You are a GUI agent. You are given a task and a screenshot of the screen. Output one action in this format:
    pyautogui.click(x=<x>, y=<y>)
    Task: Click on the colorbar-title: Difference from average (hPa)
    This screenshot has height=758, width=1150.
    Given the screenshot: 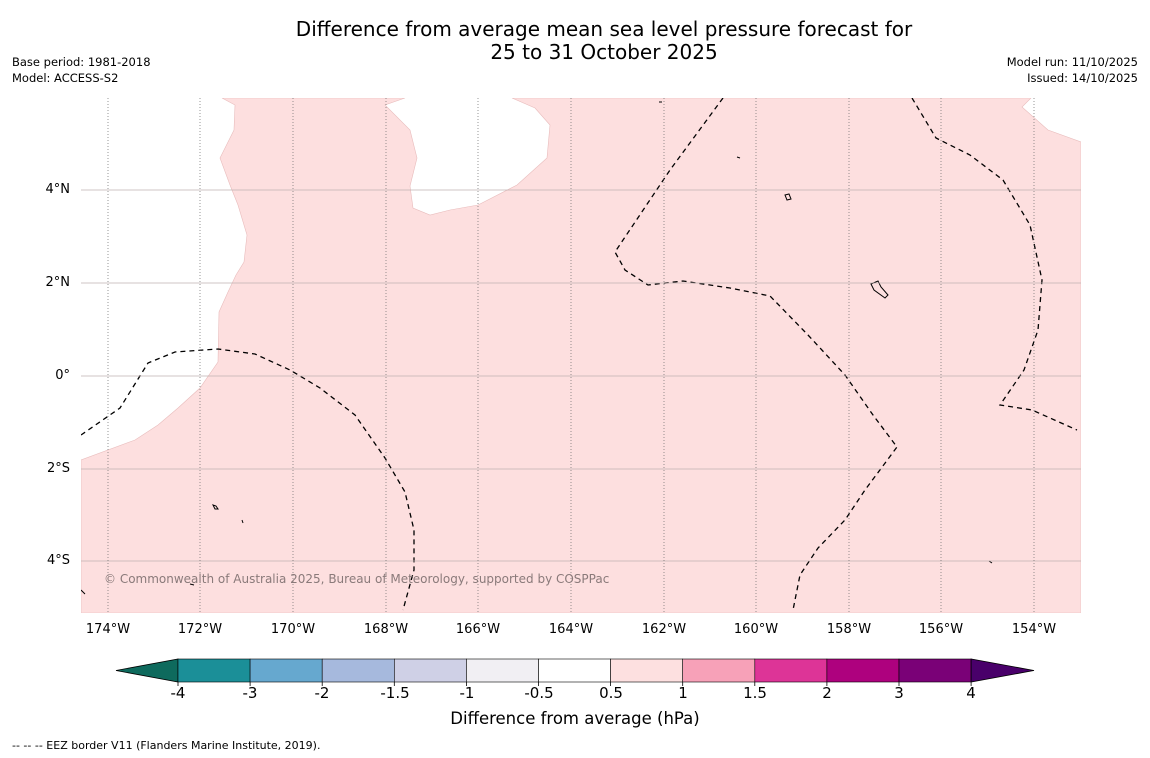 What is the action you would take?
    pyautogui.click(x=575, y=718)
    